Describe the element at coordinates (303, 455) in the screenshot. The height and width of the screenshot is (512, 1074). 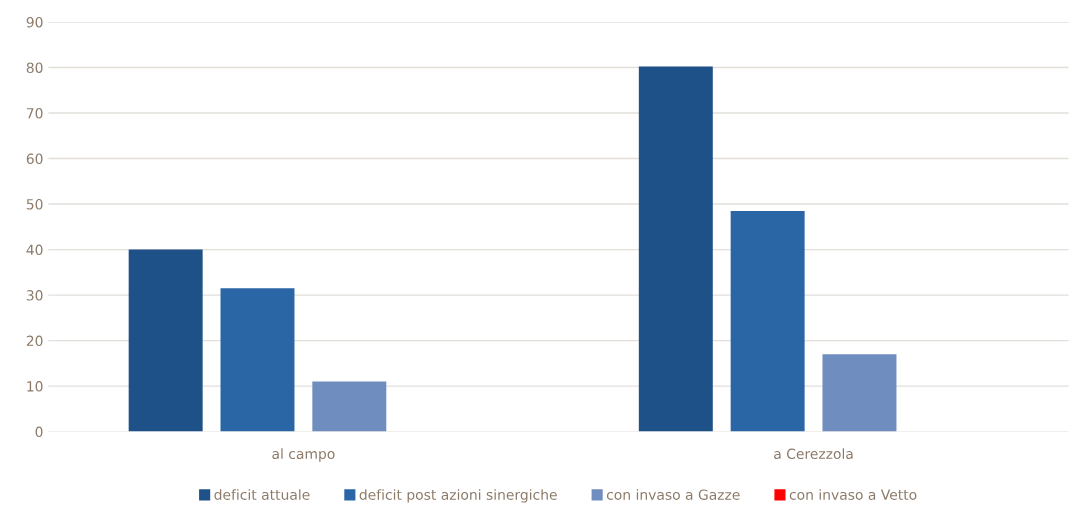
I see `x-tick-label: al campo` at that location.